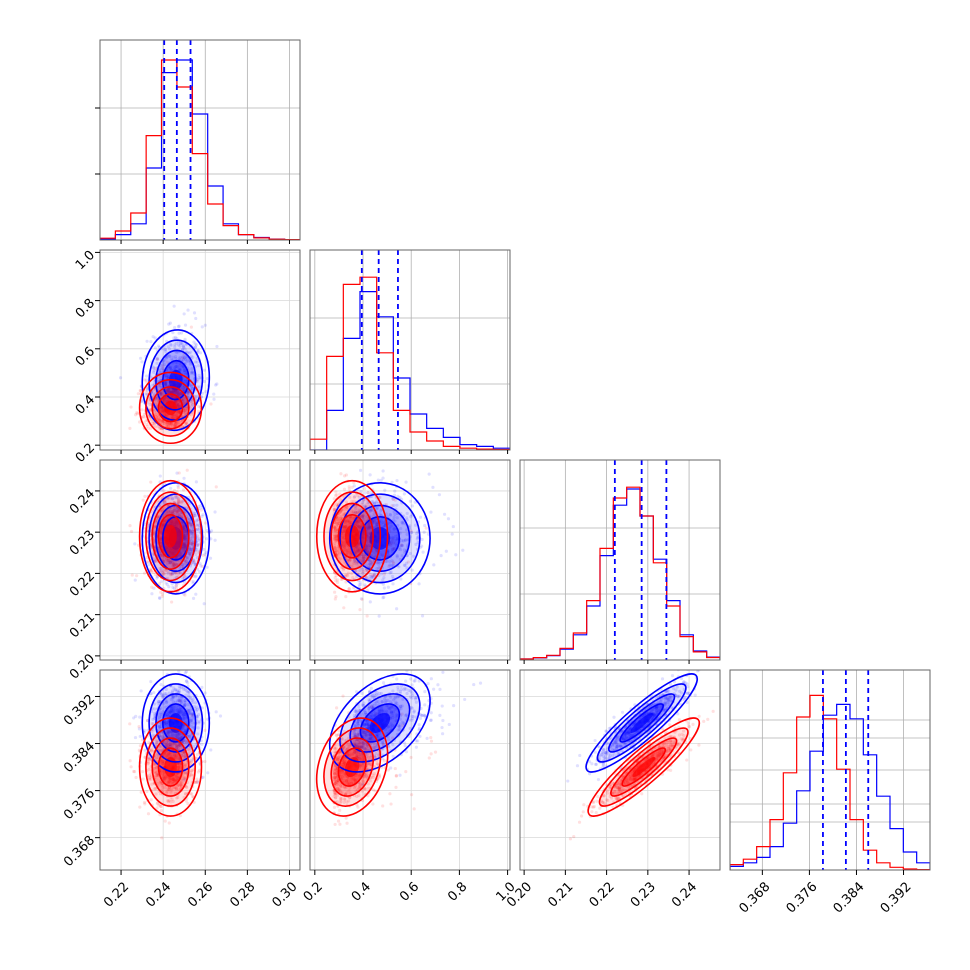 The image size is (970, 970). What do you see at coordinates (200, 140) in the screenshot?
I see `panel-frame` at bounding box center [200, 140].